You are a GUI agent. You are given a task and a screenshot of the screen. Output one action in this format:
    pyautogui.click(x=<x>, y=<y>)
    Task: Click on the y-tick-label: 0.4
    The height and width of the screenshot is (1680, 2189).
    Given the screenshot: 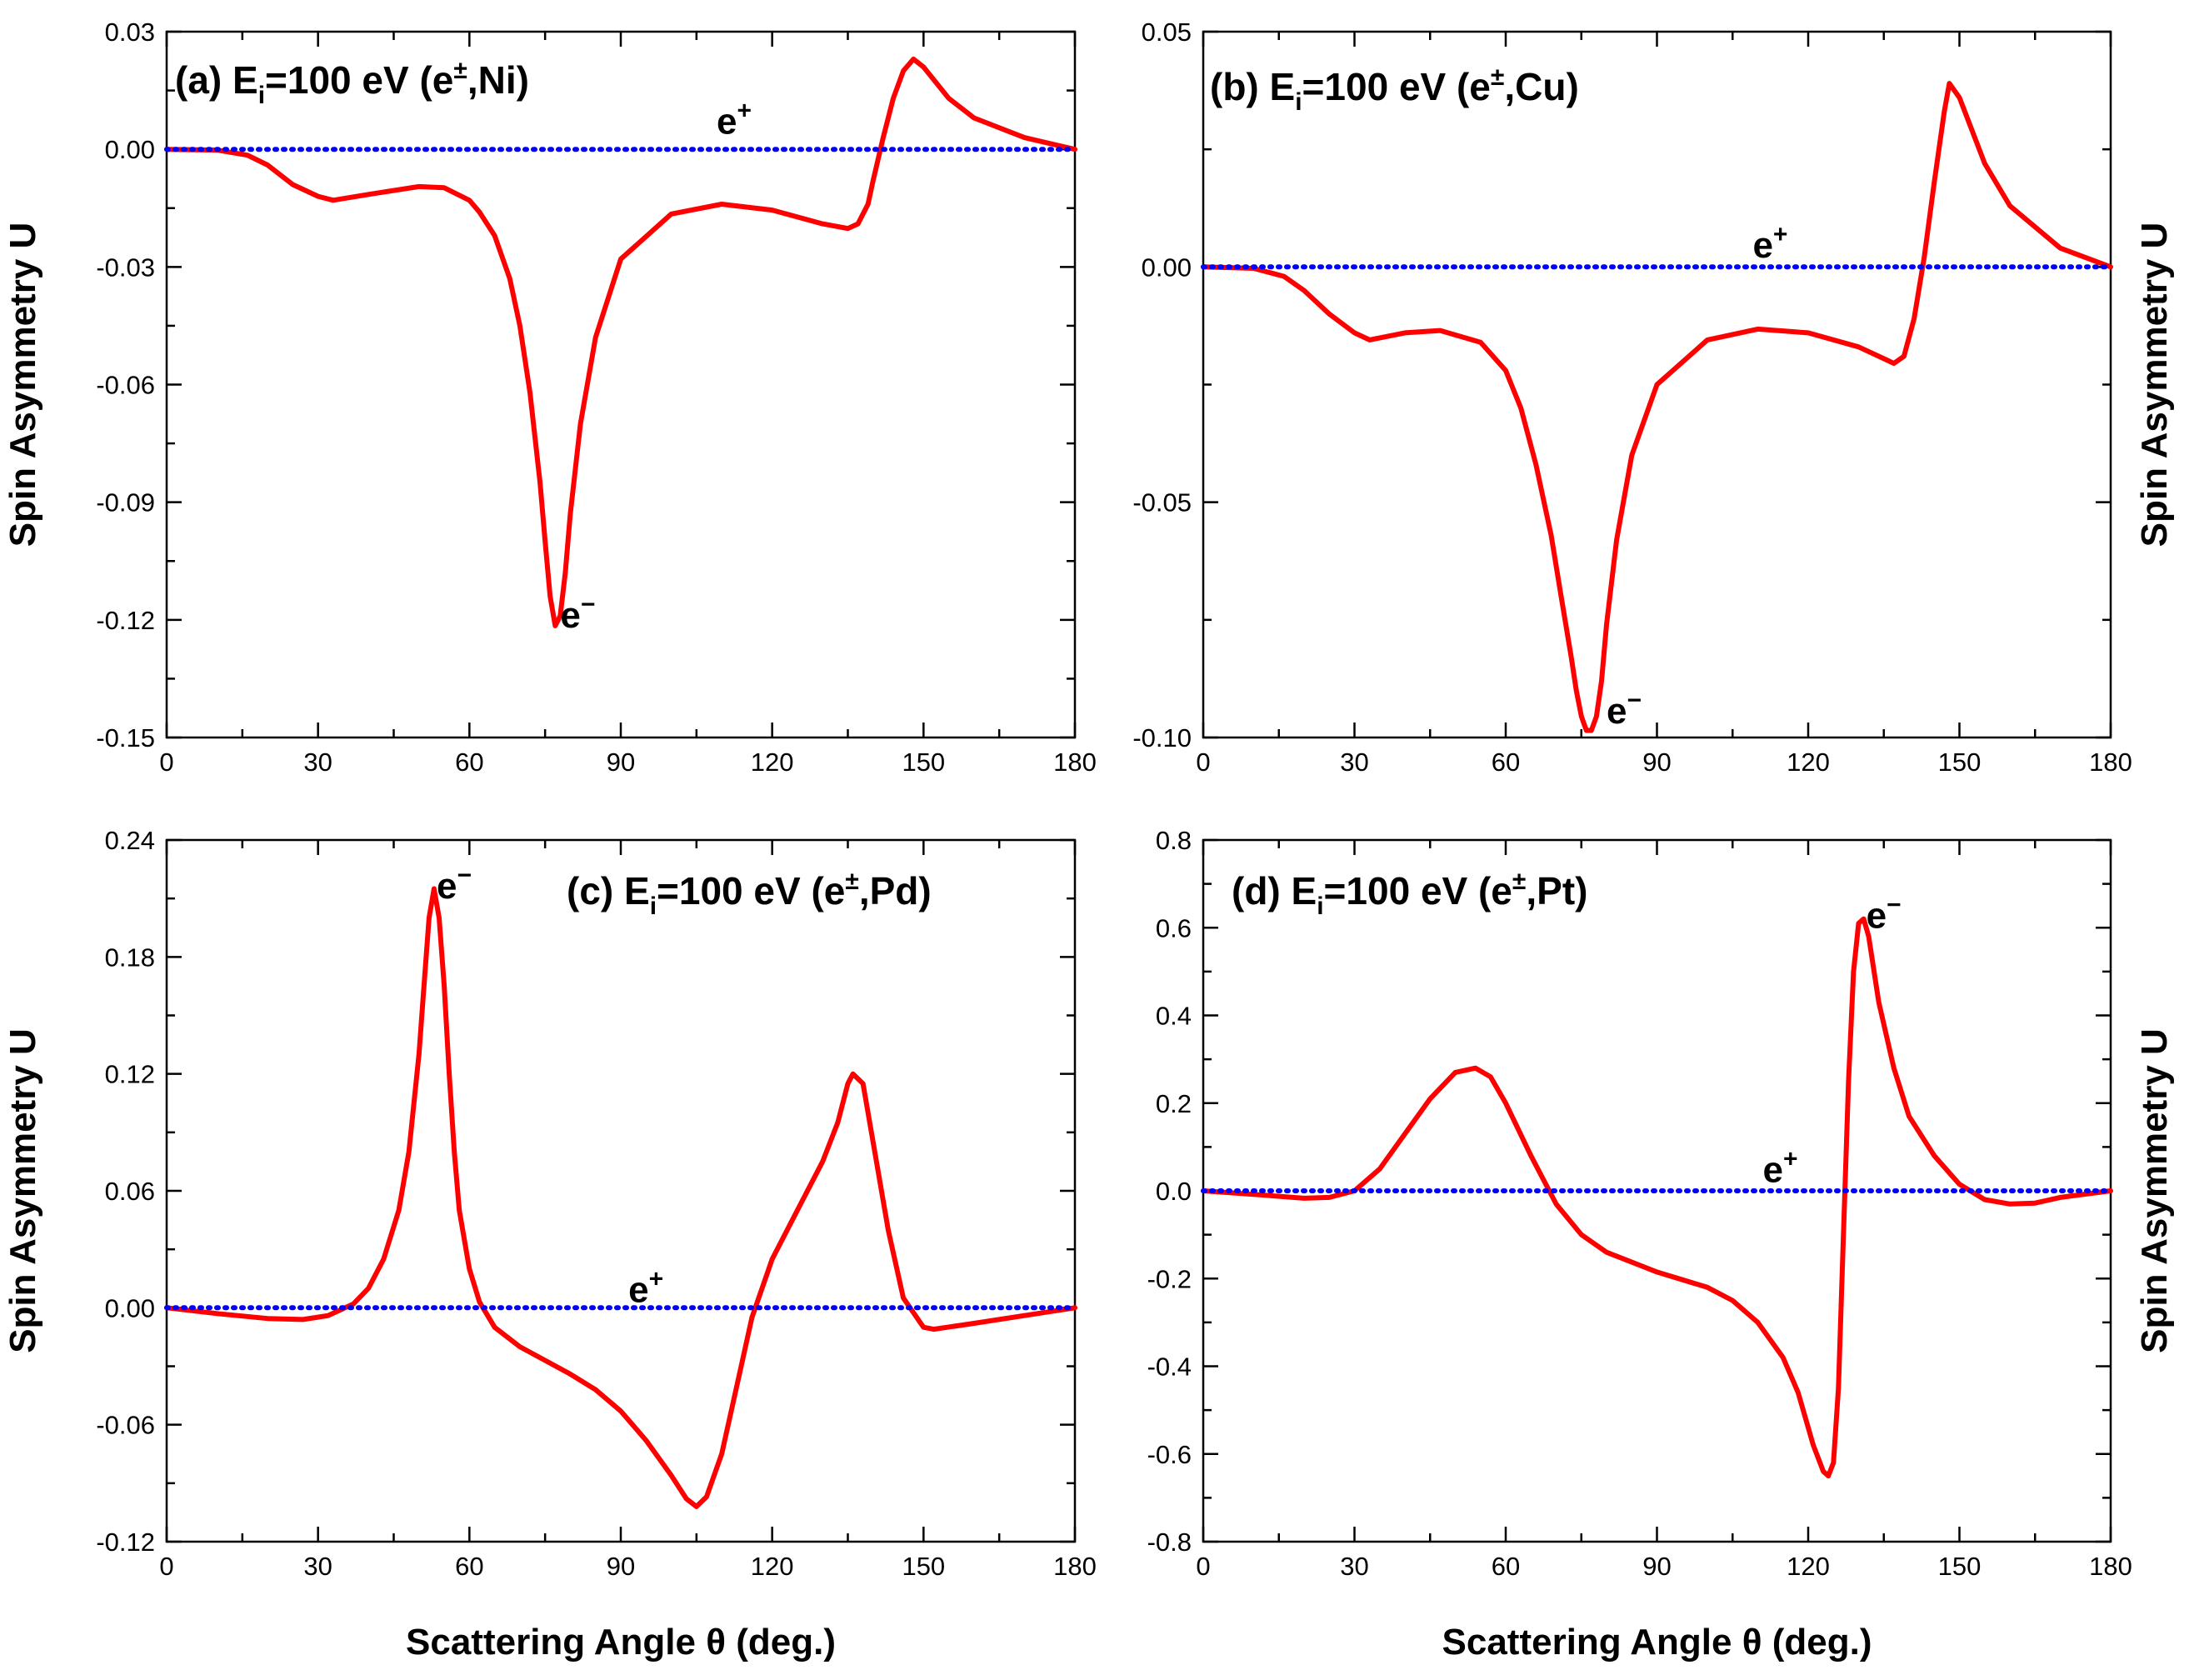 What is the action you would take?
    pyautogui.click(x=1174, y=1016)
    